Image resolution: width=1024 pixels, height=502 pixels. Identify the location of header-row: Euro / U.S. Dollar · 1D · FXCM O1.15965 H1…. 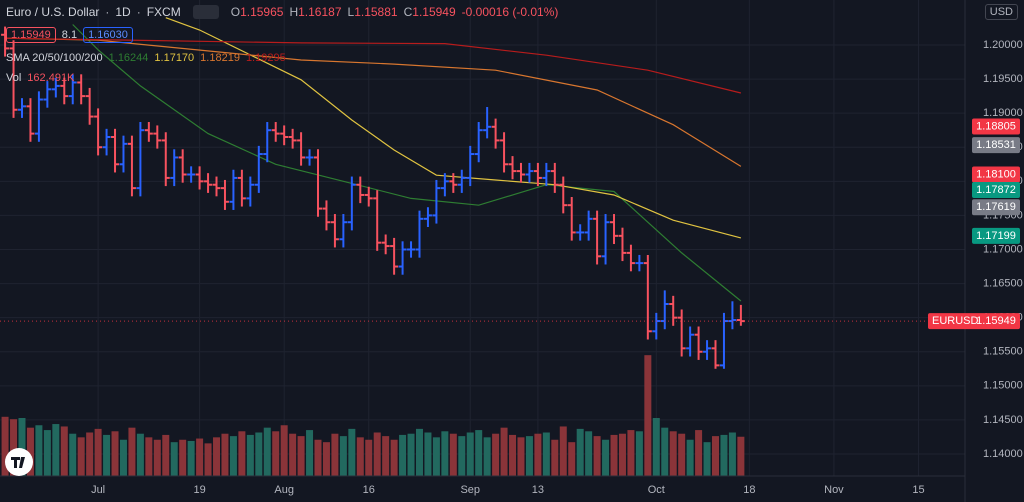
(282, 12).